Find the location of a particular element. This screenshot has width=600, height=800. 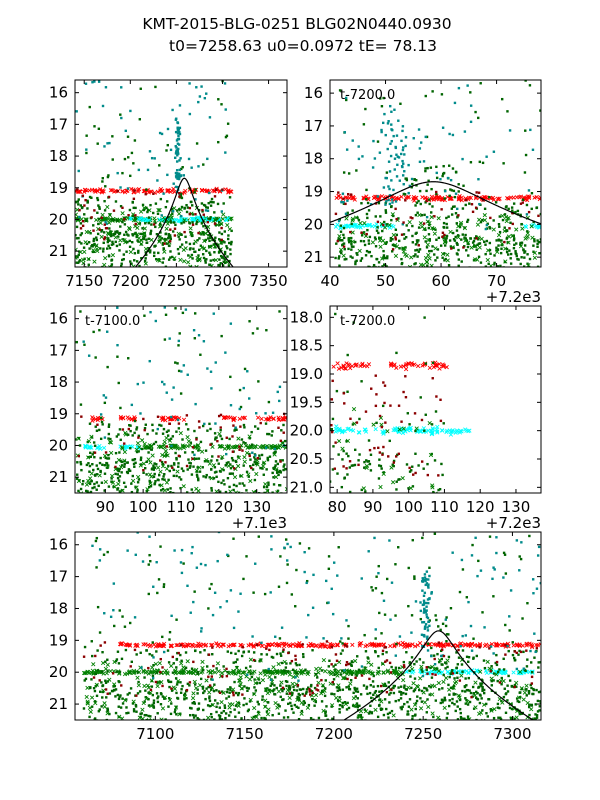

y-tick-label: 19 is located at coordinates (58, 188).